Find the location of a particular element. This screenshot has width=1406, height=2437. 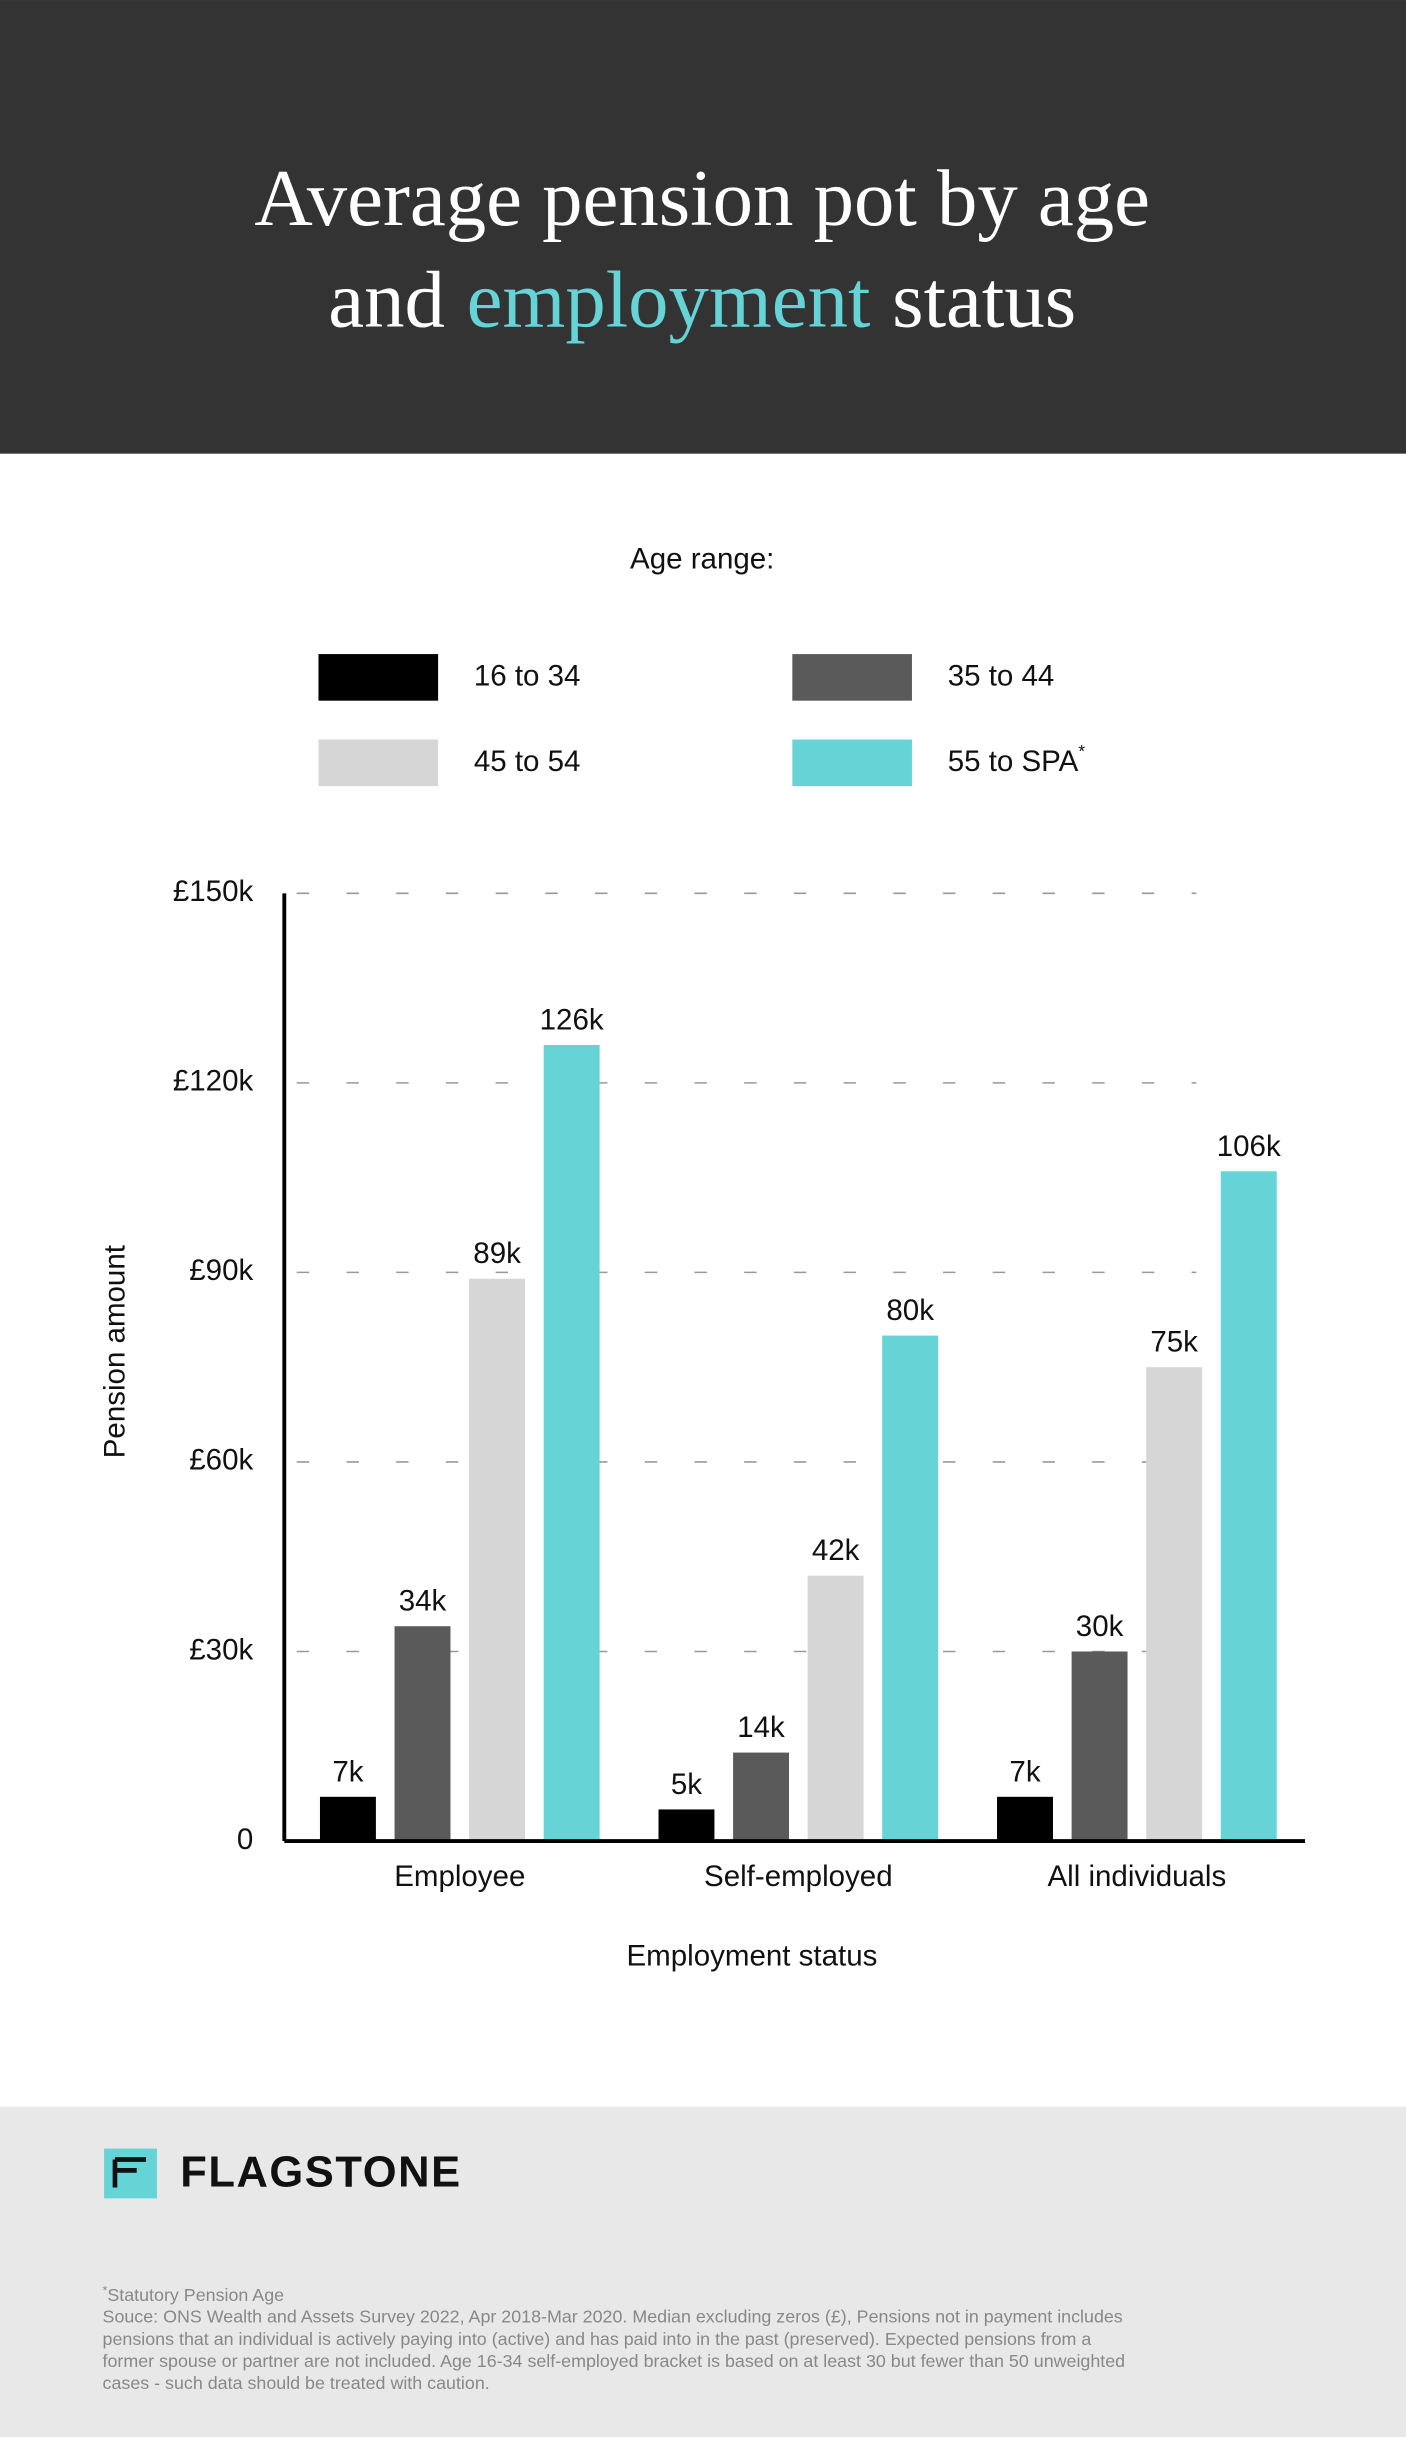

y-tick-label: £30k is located at coordinates (221, 1649).